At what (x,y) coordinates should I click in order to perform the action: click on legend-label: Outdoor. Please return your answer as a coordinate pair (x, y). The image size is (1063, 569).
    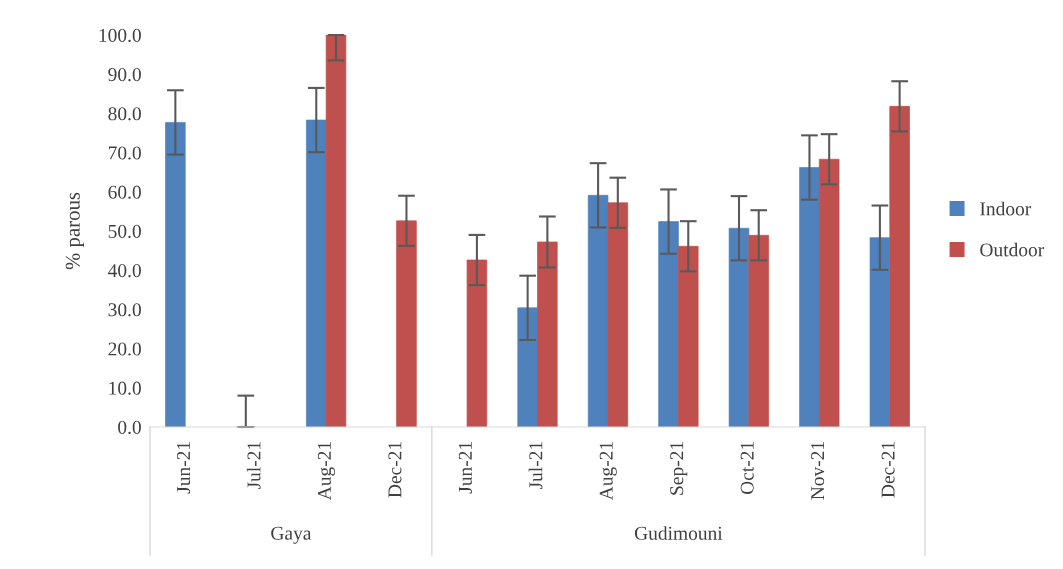
    Looking at the image, I should click on (1012, 249).